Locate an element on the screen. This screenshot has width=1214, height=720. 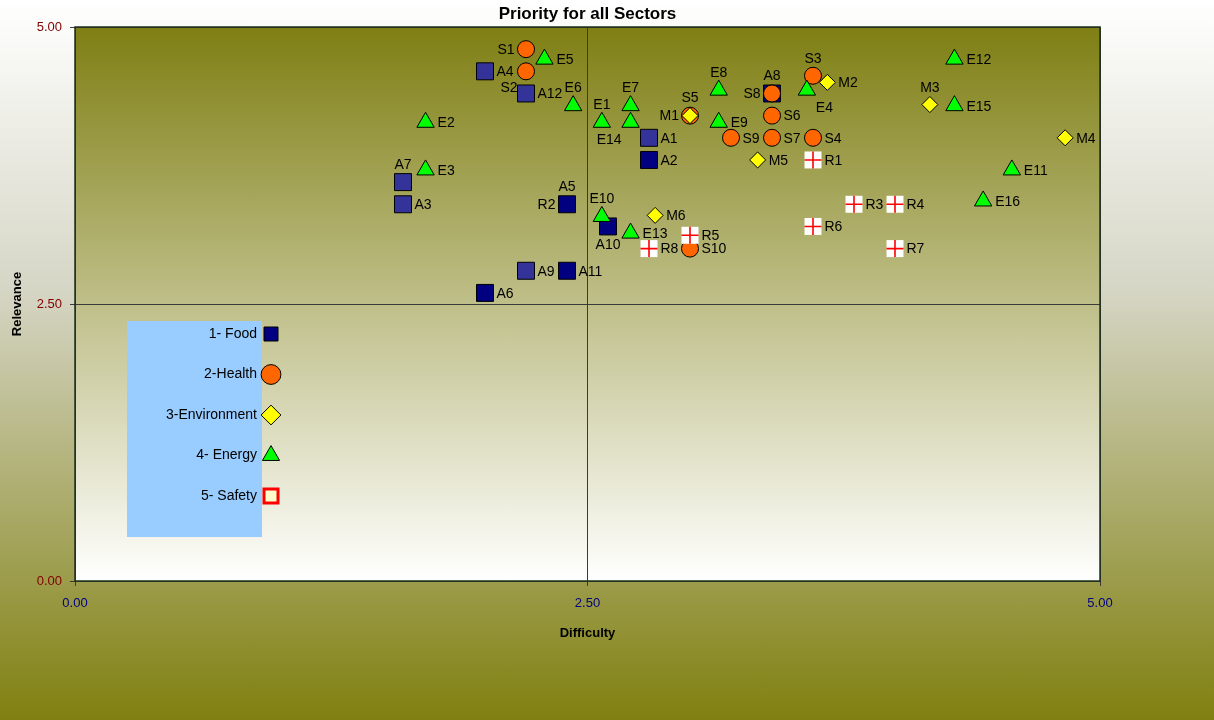
data-label: A2 is located at coordinates (669, 159).